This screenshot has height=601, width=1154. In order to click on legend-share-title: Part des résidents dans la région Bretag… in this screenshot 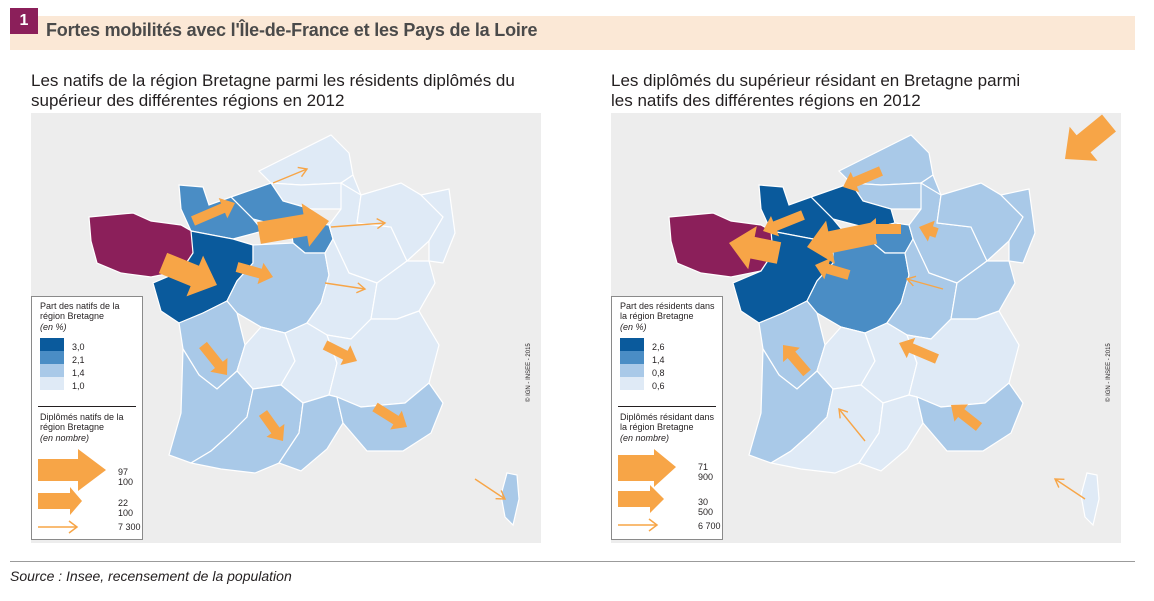, I will do `click(667, 311)`.